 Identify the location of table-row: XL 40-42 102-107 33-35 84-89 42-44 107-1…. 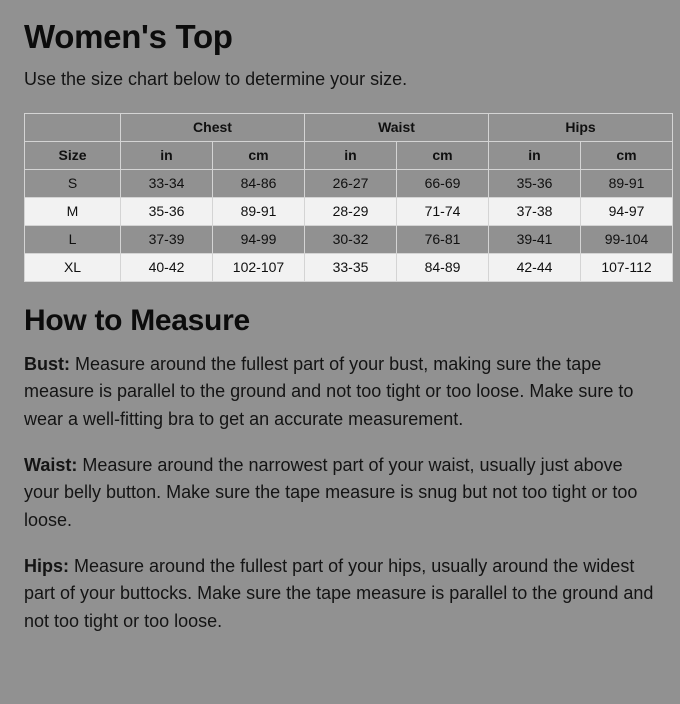
(348, 268).